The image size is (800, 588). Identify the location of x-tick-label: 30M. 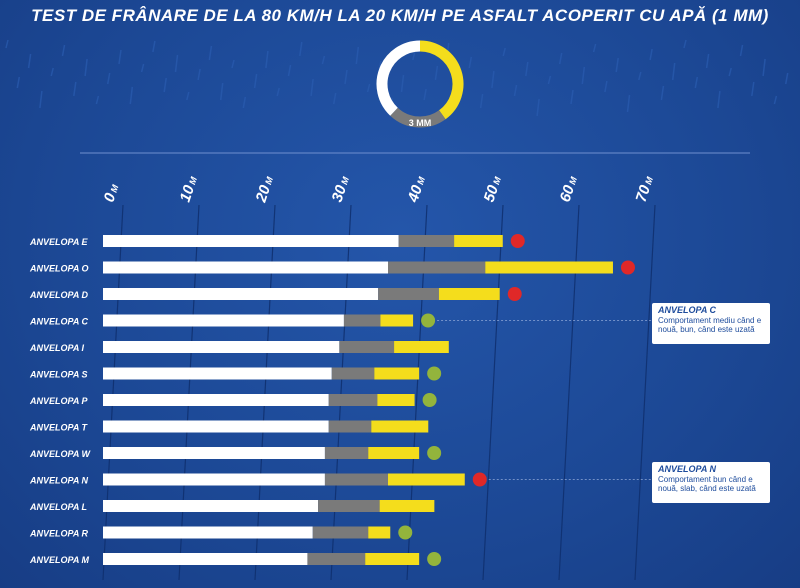
(341, 189).